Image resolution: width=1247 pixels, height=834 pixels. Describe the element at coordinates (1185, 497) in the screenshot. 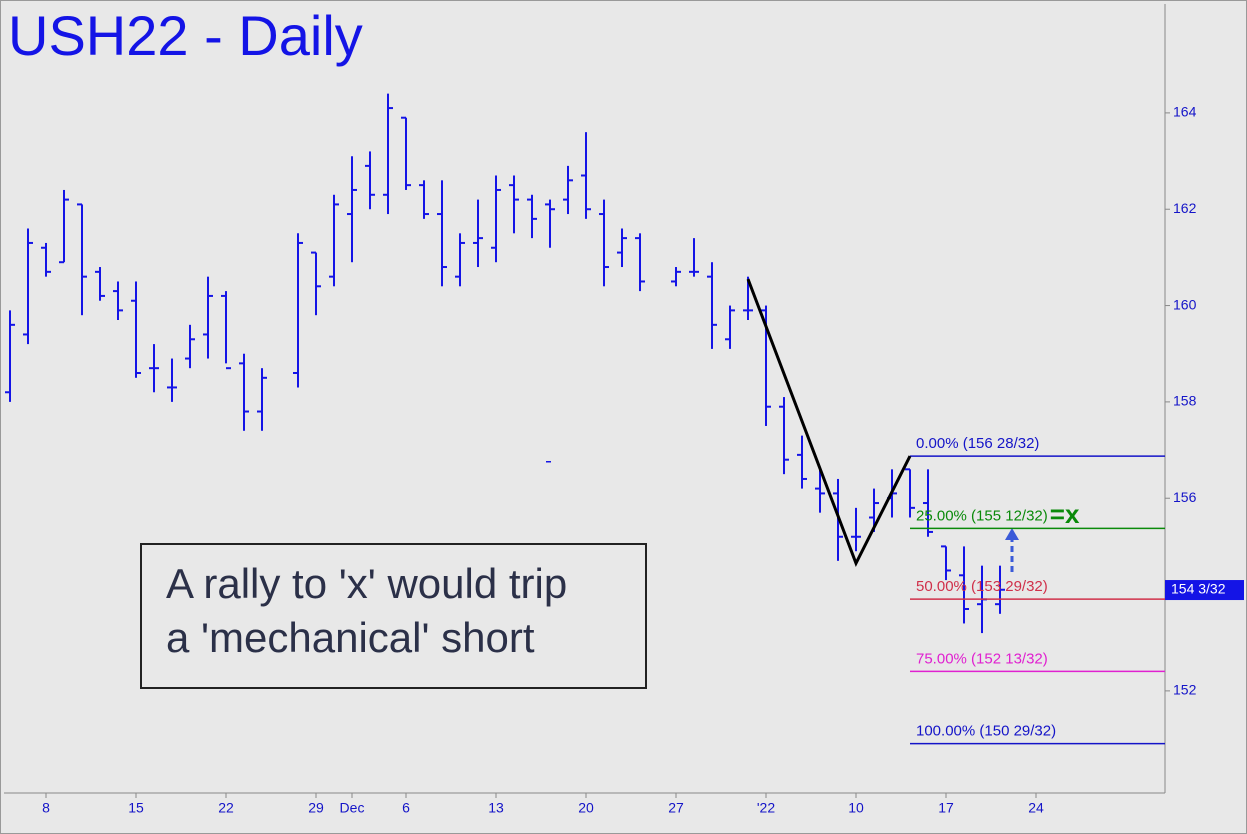

I see `y-tick-label: 156` at that location.